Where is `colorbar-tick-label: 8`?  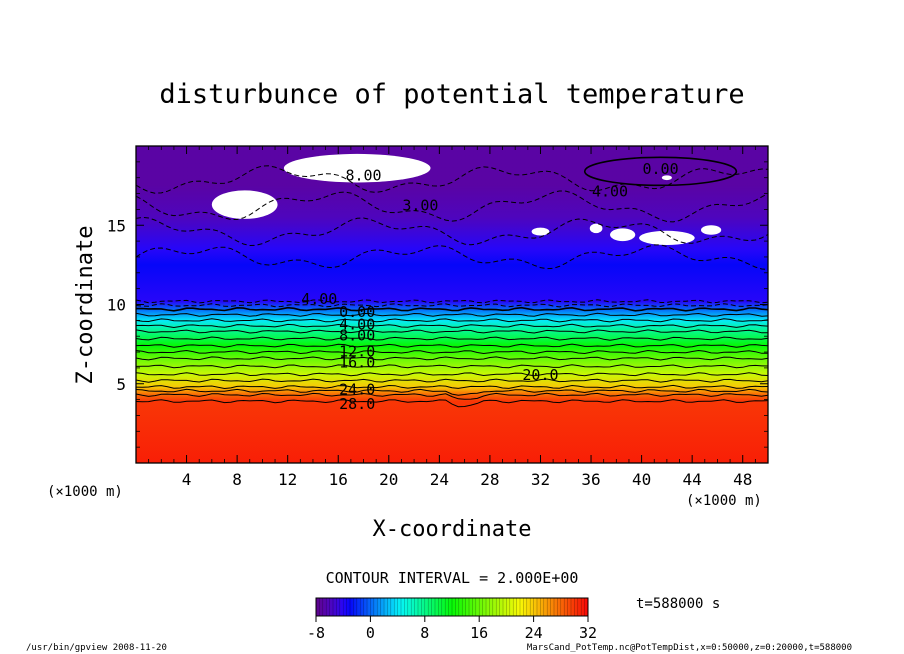 colorbar-tick-label: 8 is located at coordinates (424, 633).